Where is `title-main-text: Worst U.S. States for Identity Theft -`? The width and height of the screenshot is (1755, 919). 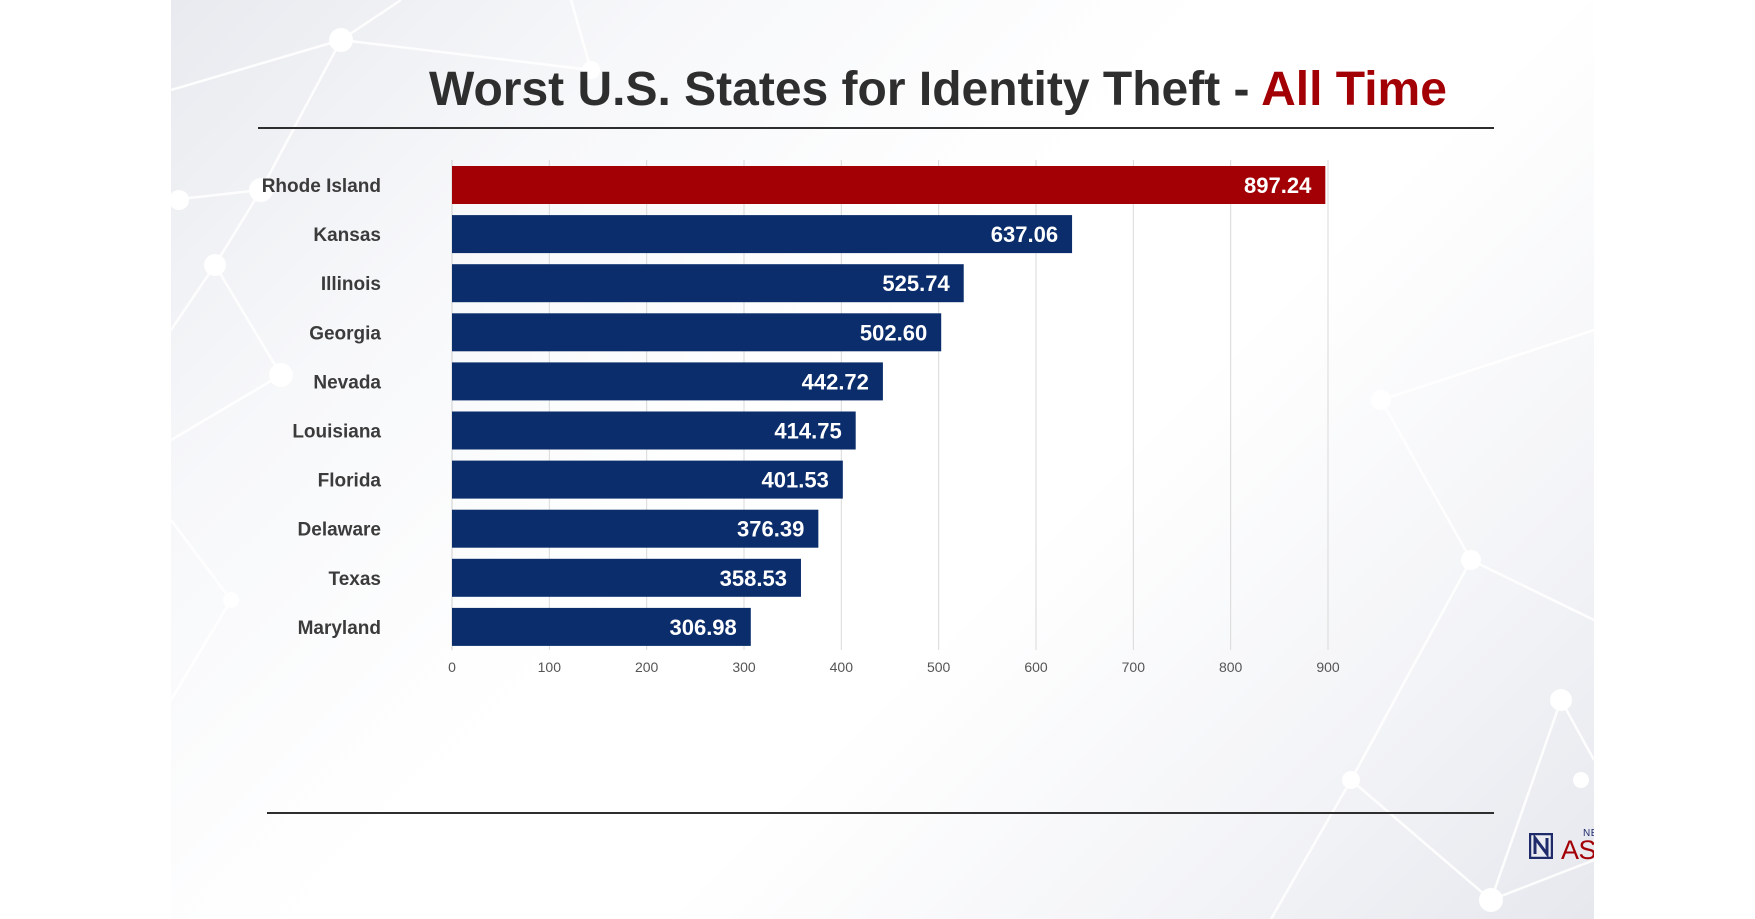 title-main-text: Worst U.S. States for Identity Theft - is located at coordinates (845, 89).